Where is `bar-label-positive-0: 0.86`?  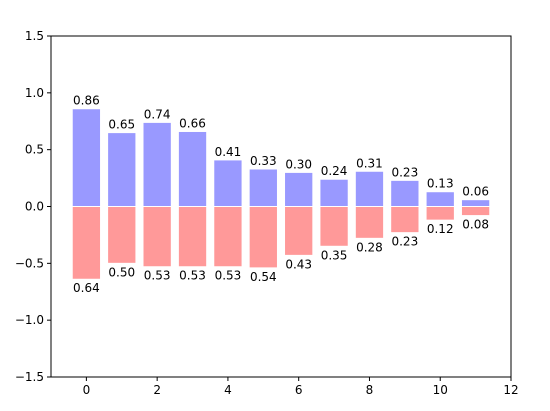 bar-label-positive-0: 0.86 is located at coordinates (86, 101).